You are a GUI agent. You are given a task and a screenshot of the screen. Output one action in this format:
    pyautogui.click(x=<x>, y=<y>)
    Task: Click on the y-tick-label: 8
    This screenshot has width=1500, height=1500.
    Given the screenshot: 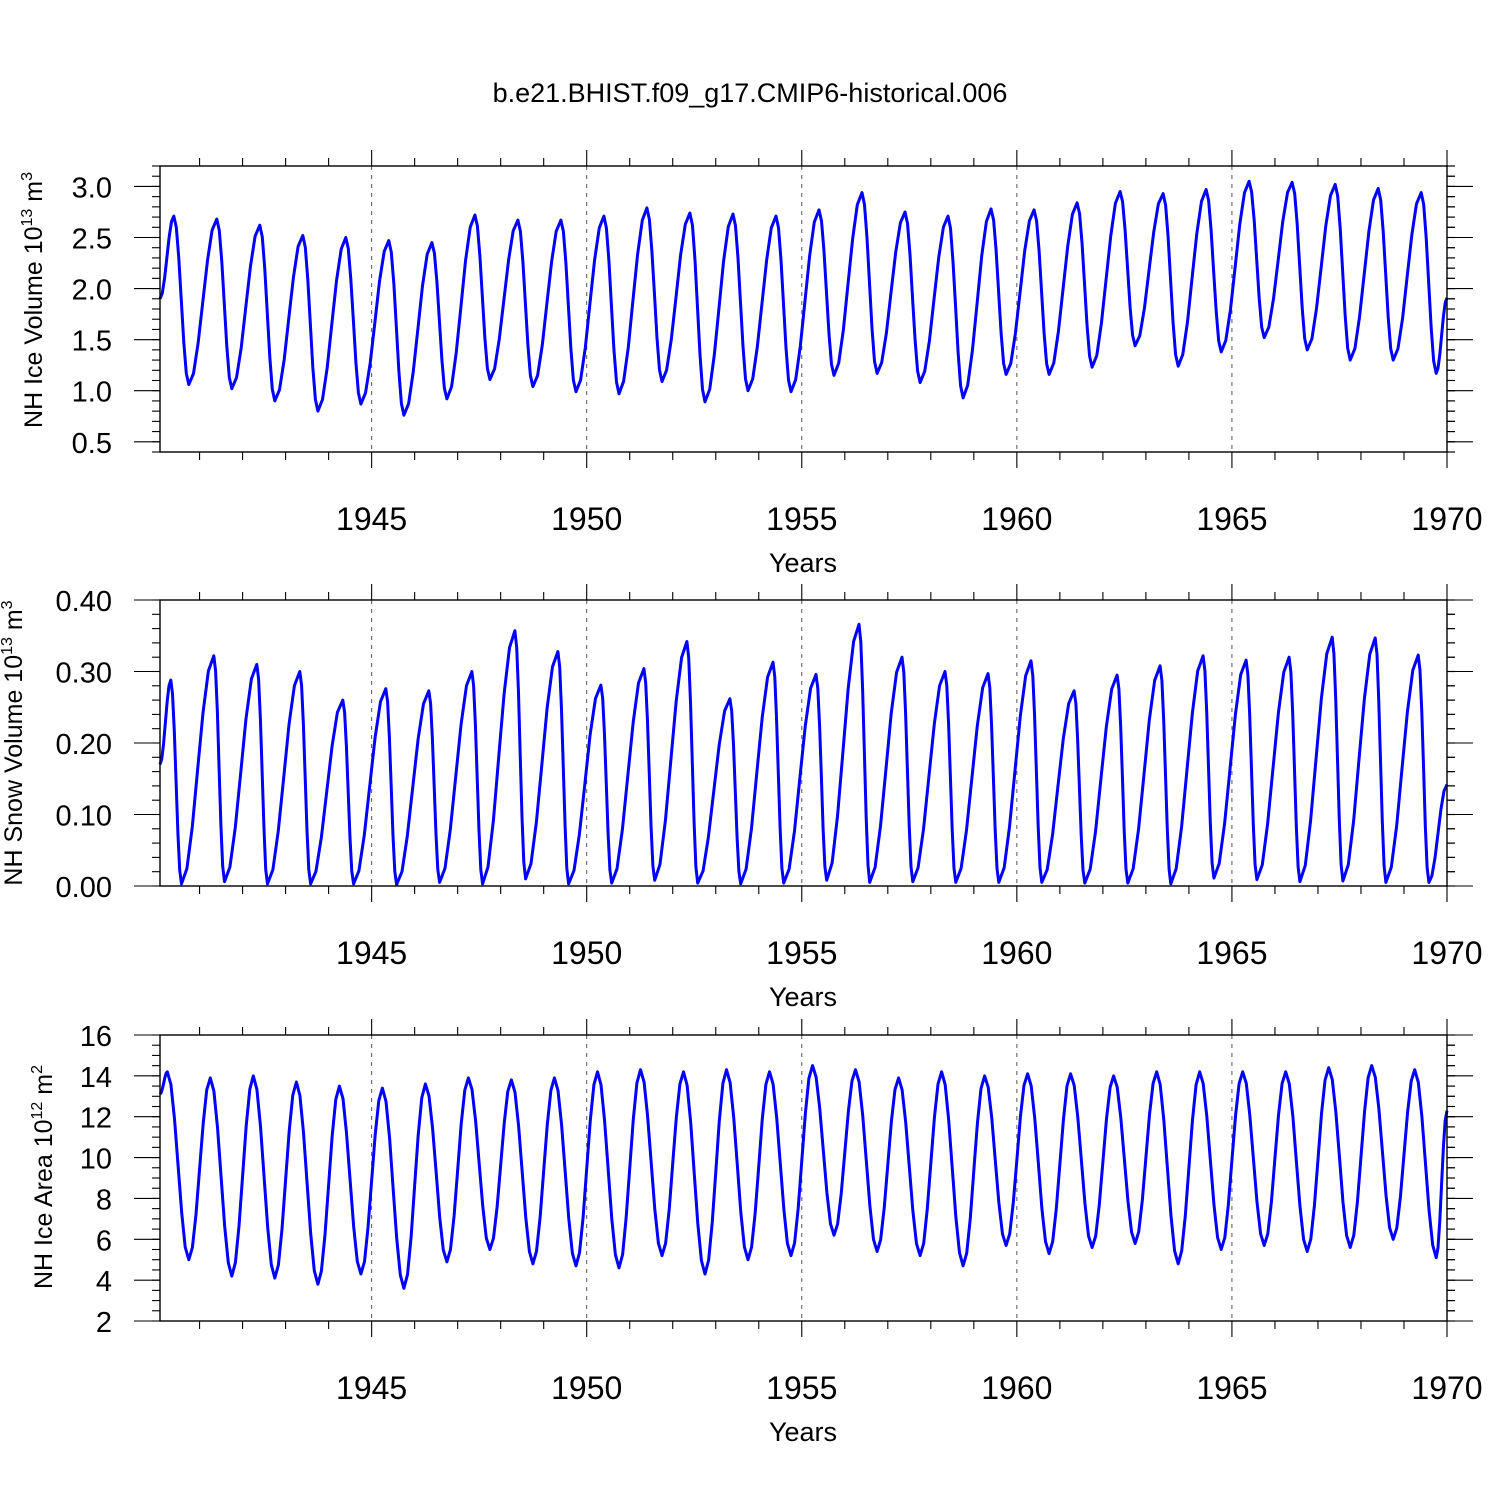 What is the action you would take?
    pyautogui.click(x=104, y=1200)
    